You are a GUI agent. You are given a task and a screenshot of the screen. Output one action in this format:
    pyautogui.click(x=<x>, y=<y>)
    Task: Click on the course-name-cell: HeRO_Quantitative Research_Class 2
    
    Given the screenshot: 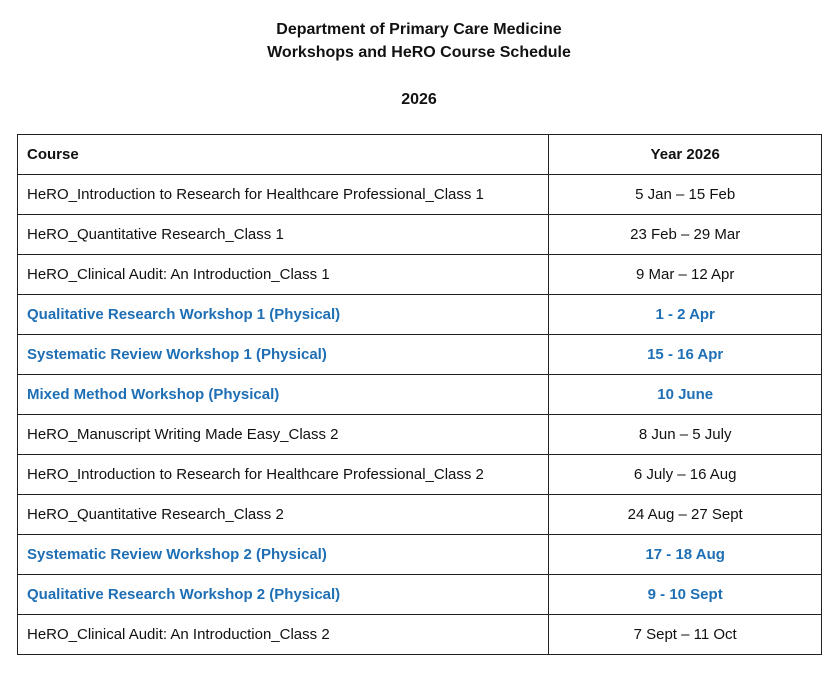 What is the action you would take?
    pyautogui.click(x=283, y=514)
    